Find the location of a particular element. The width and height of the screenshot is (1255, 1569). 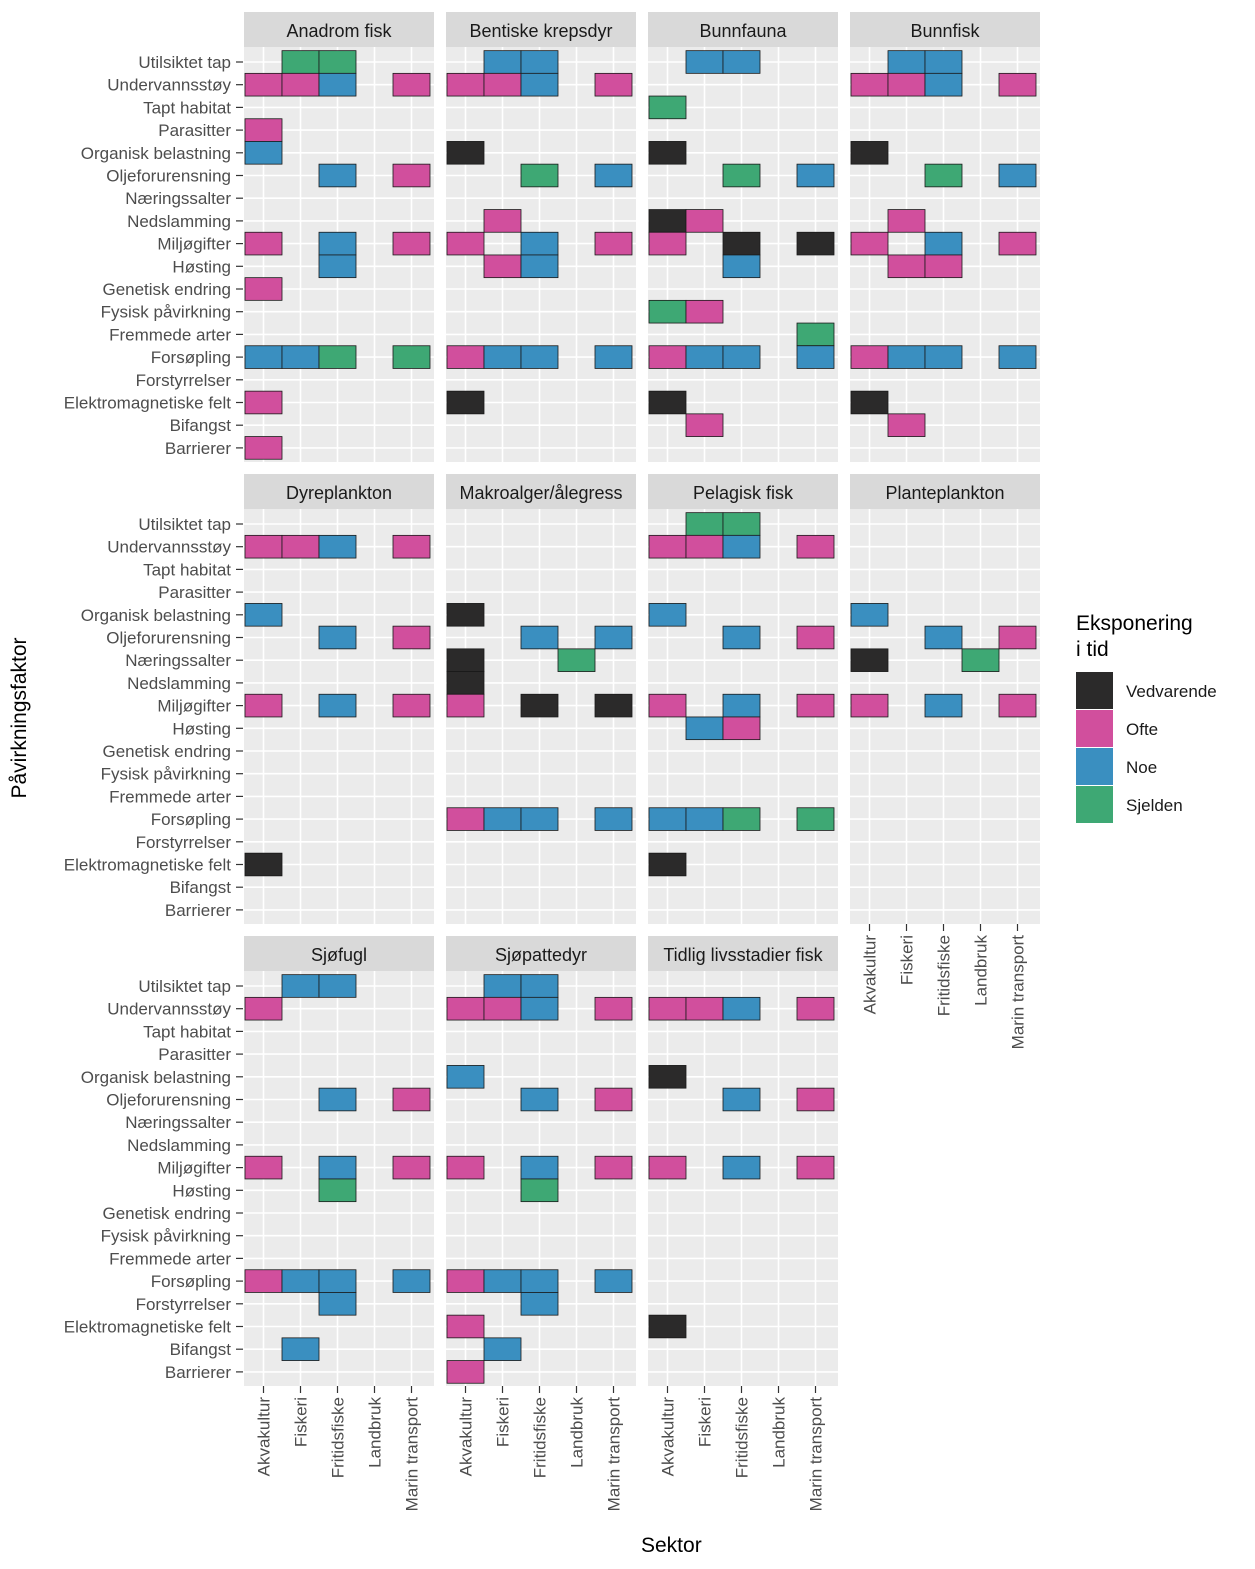

tile-tapt-habitat-akvakultur is located at coordinates (667, 107).